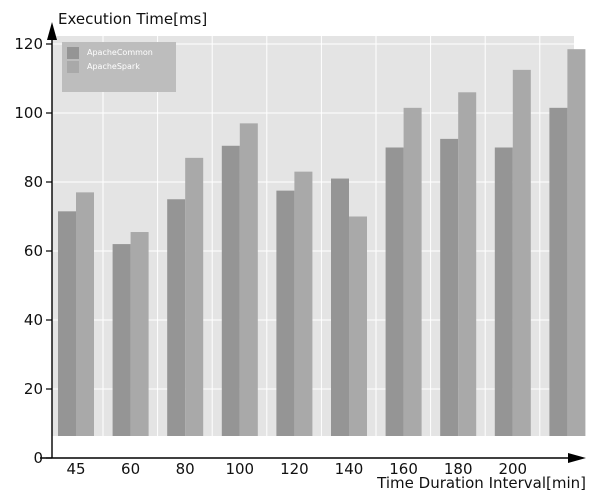  What do you see at coordinates (28, 113) in the screenshot?
I see `y-tick-label: 100` at bounding box center [28, 113].